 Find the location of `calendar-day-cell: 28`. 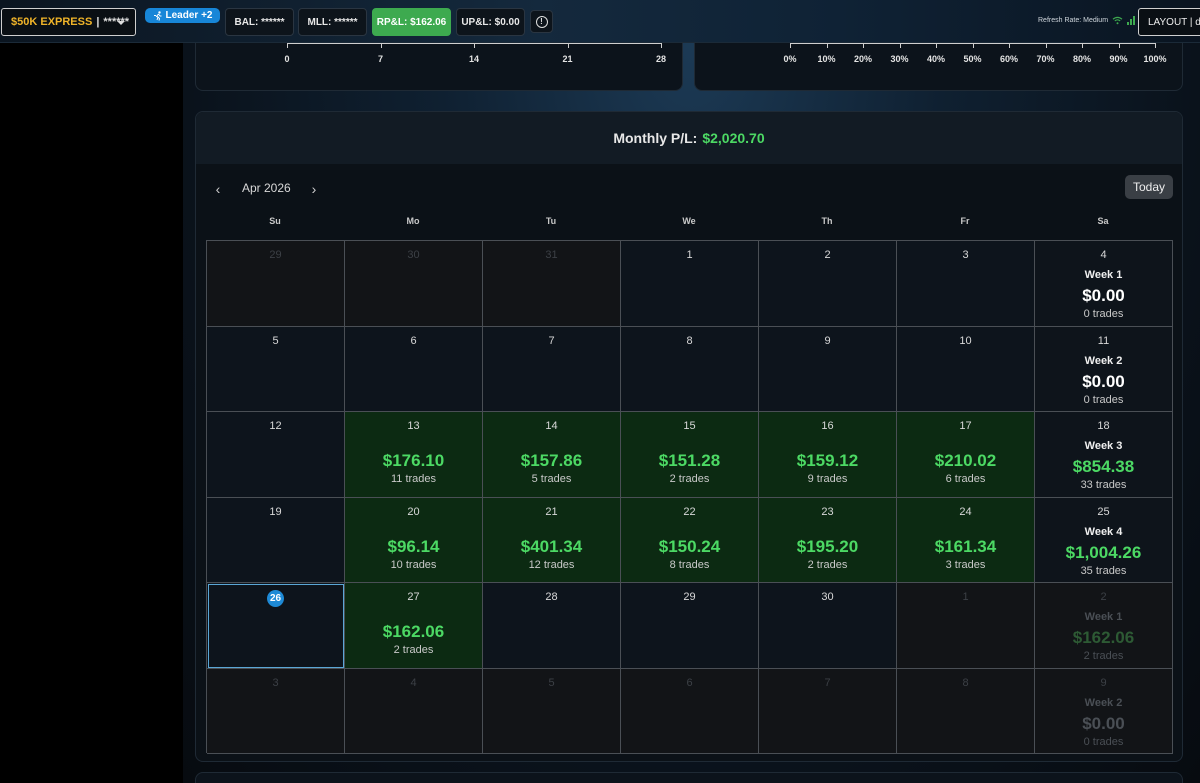

calendar-day-cell: 28 is located at coordinates (552, 626).